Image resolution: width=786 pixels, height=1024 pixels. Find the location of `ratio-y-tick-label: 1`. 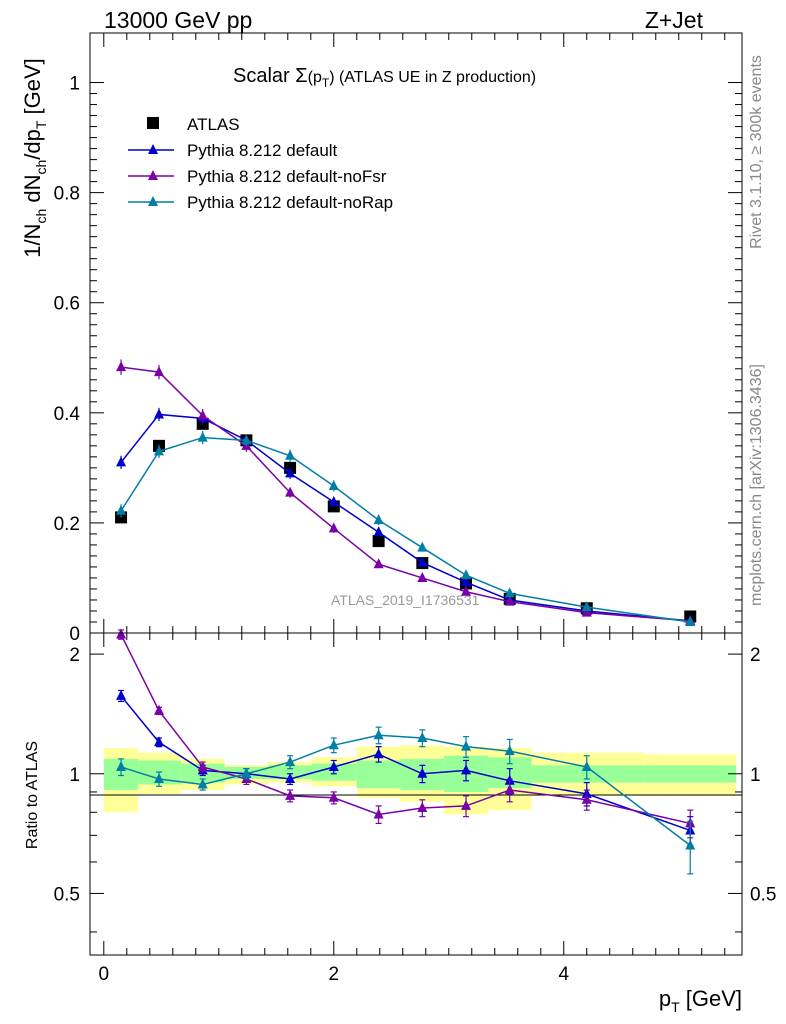

ratio-y-tick-label: 1 is located at coordinates (74, 775).